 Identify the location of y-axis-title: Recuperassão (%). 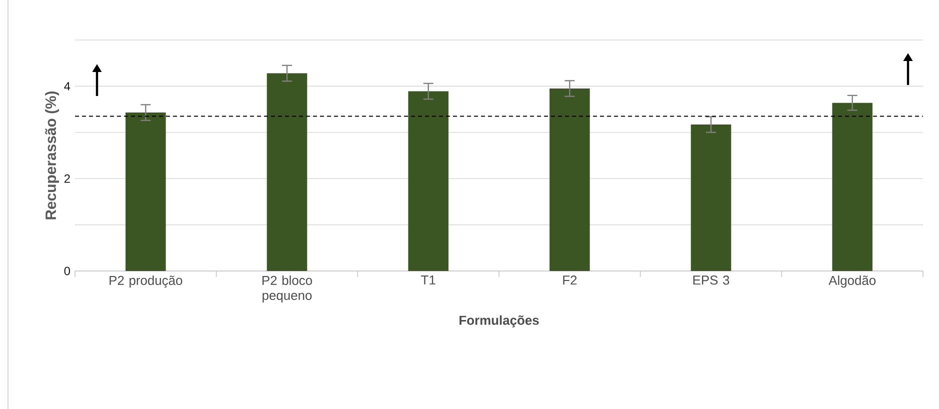
(52, 155).